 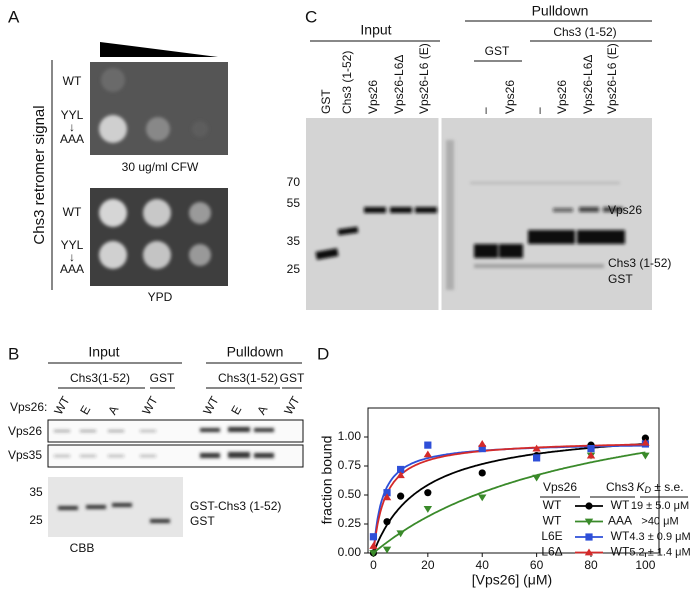 I want to click on lane-label: Vps26, so click(x=373, y=97).